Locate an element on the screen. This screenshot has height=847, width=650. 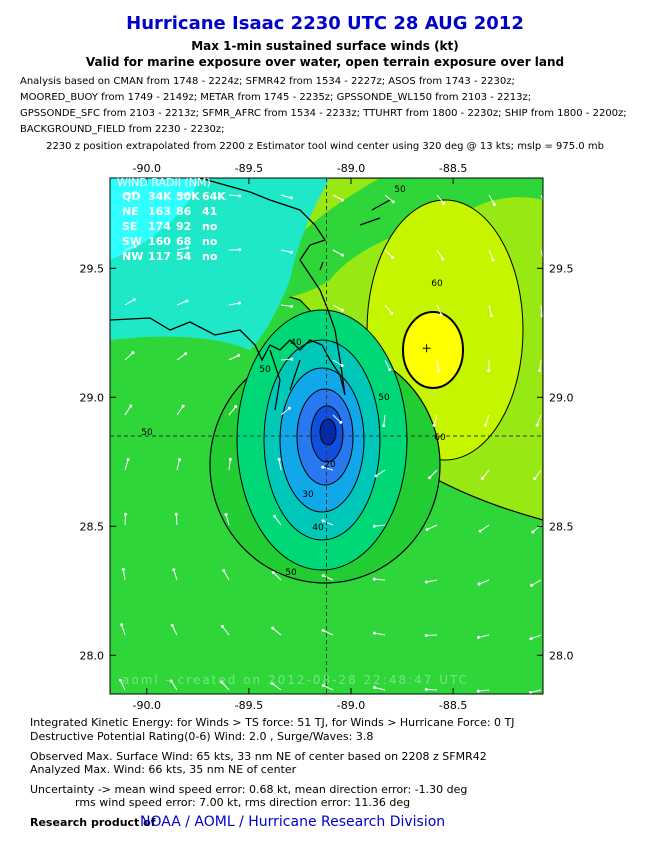
band is located at coordinates (401, 239).